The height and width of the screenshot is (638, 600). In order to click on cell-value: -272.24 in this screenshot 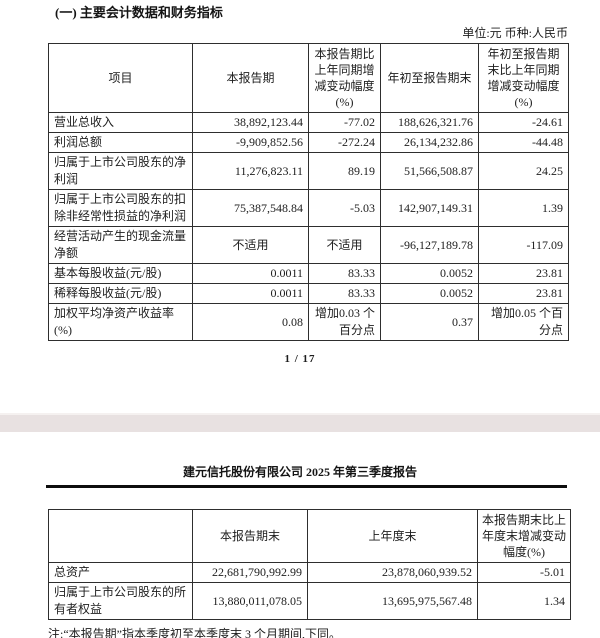, I will do `click(344, 142)`.